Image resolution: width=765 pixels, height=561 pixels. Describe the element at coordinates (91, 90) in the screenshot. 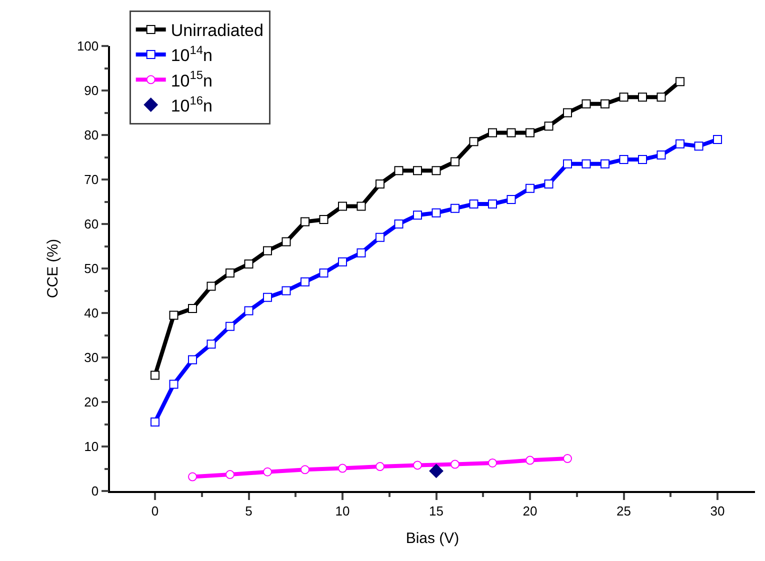

I see `y-tick-label: 90` at that location.